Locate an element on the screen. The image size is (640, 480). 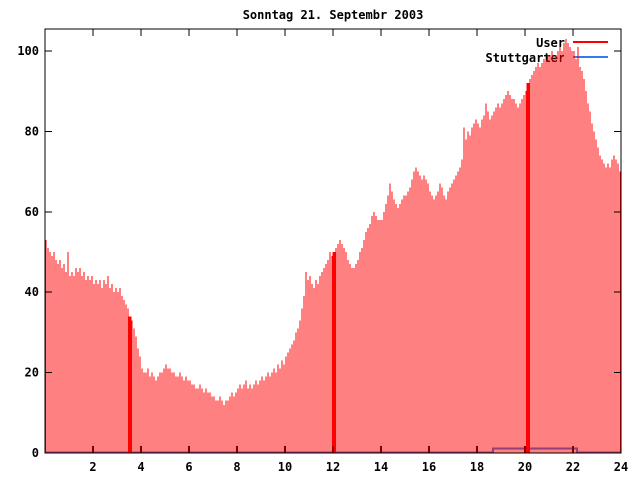
legend-label-stuttgarter: Stuttgarter is located at coordinates (525, 58).